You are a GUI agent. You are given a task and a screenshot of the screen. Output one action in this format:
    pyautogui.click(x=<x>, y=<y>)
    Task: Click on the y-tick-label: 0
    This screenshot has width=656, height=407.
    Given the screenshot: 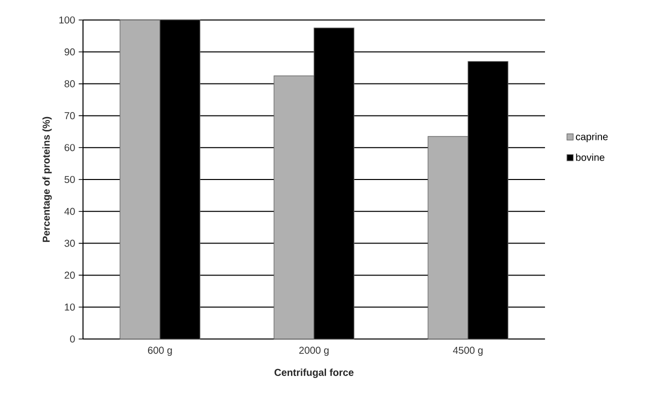 What is the action you would take?
    pyautogui.click(x=72, y=339)
    